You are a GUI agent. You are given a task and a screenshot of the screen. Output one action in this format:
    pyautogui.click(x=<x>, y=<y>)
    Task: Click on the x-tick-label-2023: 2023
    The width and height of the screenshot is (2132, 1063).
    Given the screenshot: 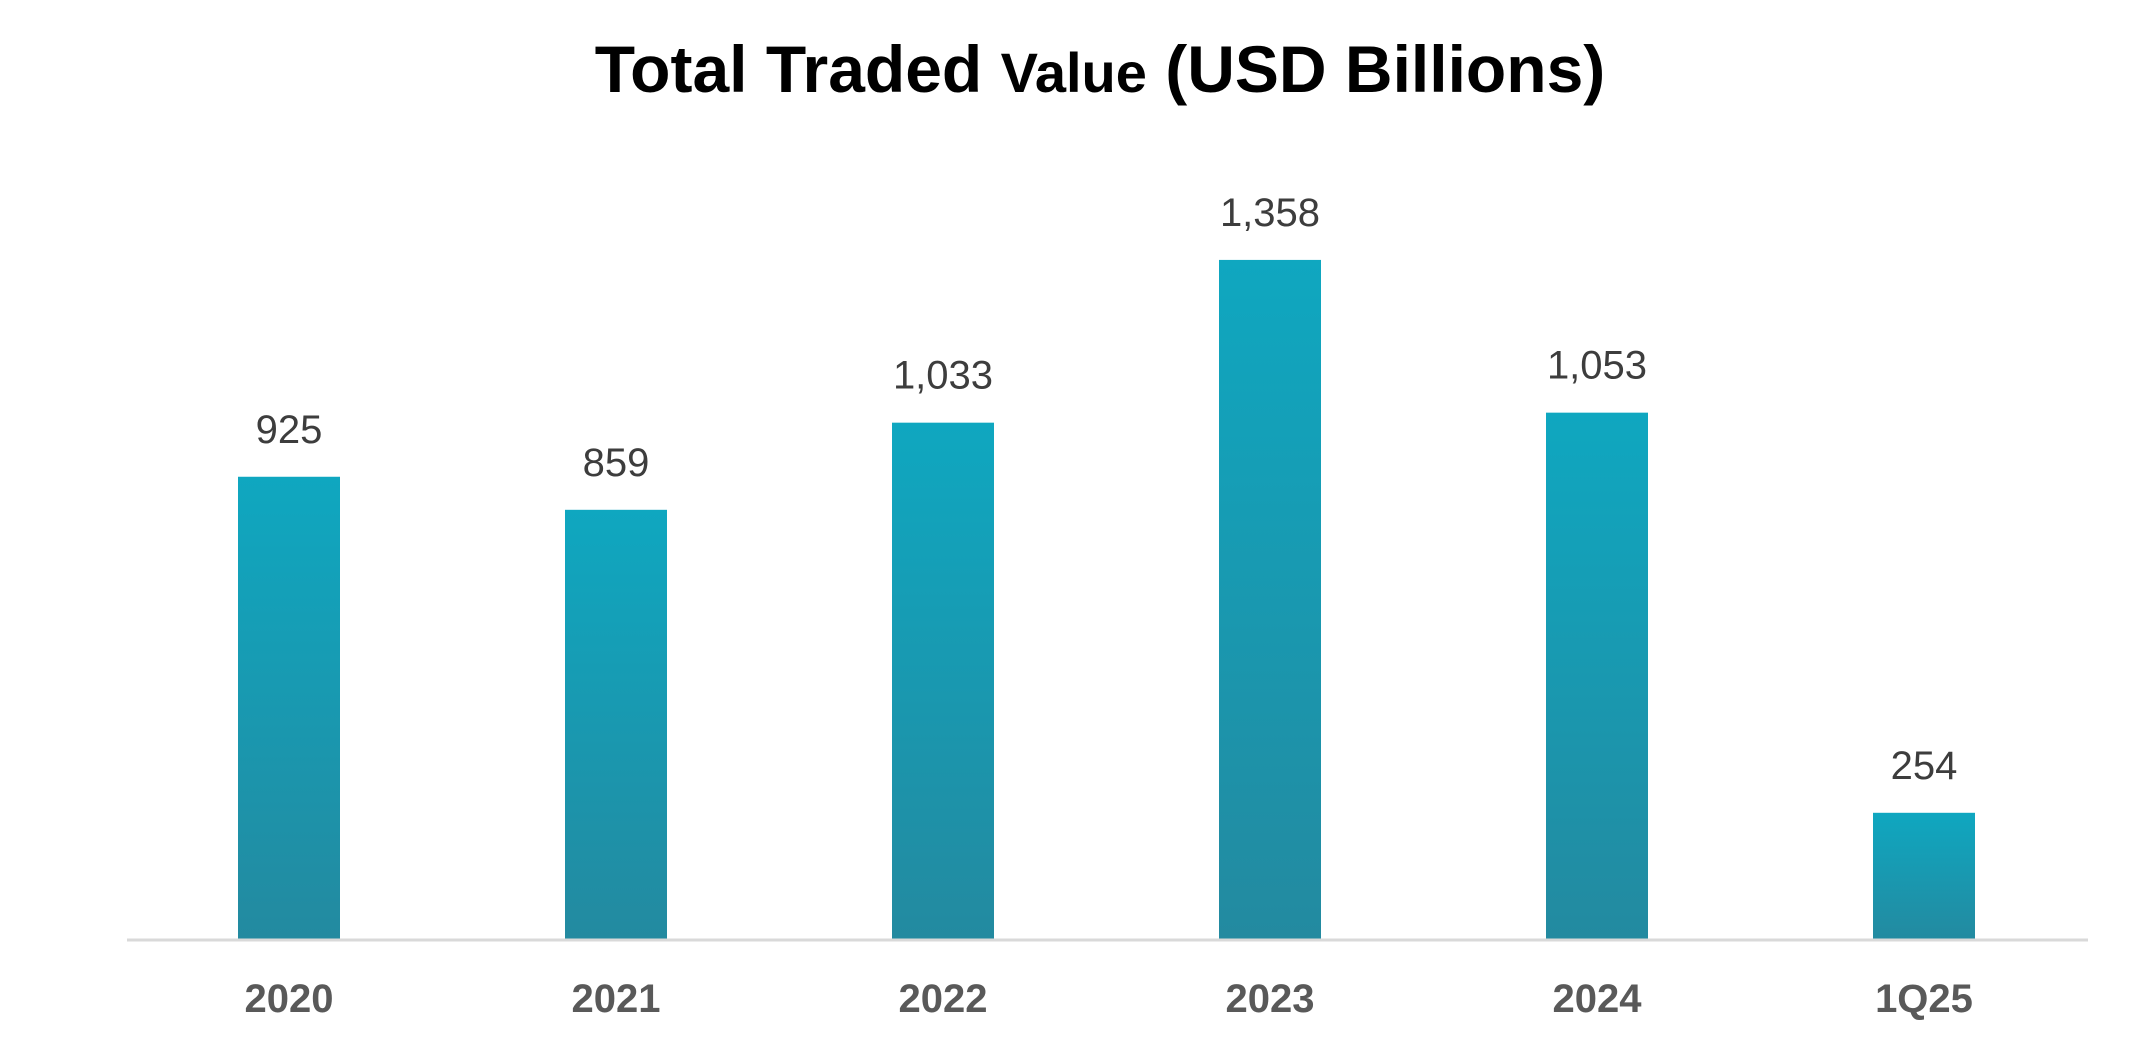 What is the action you would take?
    pyautogui.click(x=1270, y=999)
    